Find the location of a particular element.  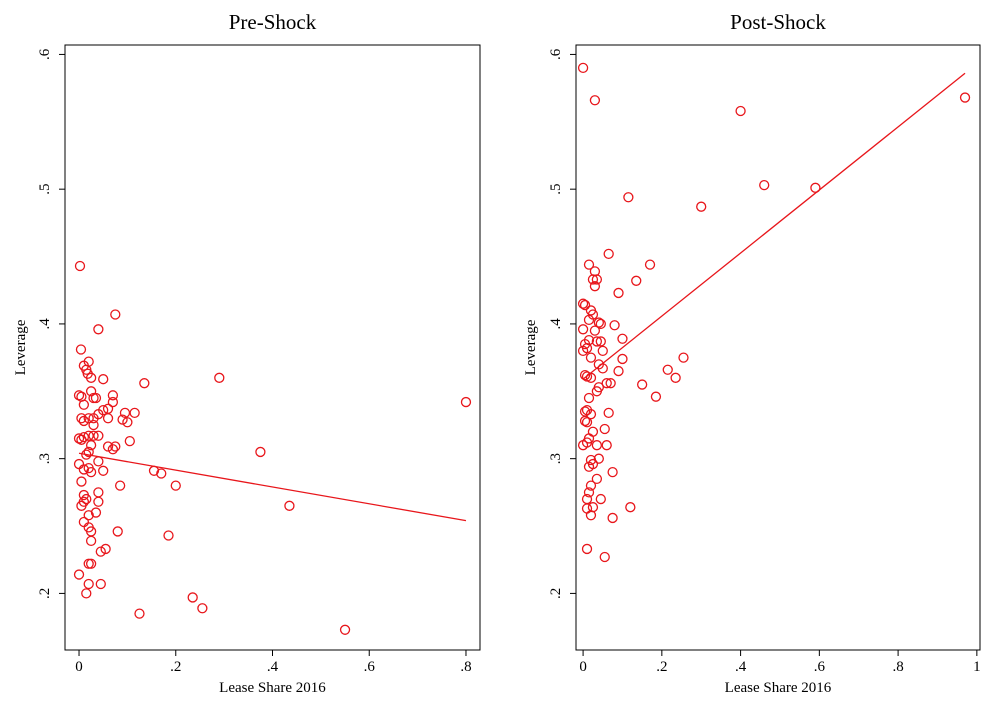

y-tick-label: .6 is located at coordinates (556, 54).